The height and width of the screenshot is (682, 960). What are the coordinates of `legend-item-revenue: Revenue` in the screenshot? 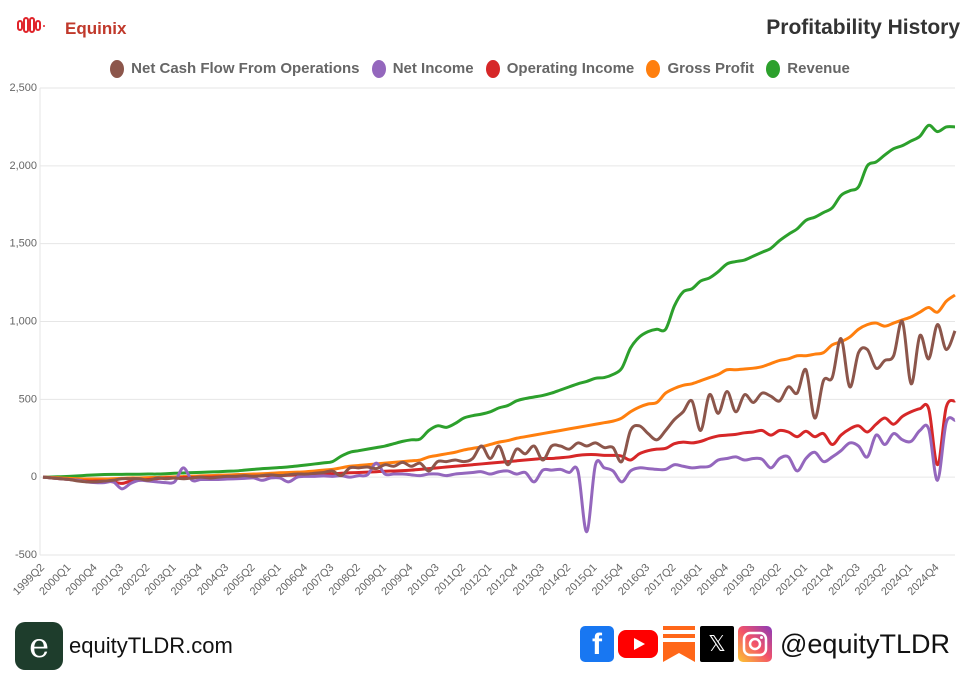 It's located at (808, 69).